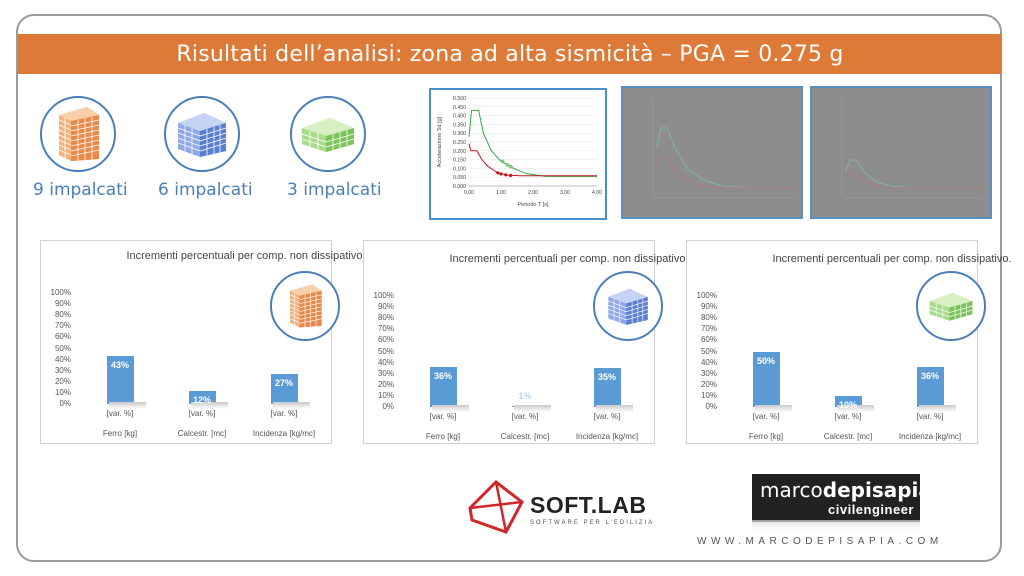 The width and height of the screenshot is (1024, 576). Describe the element at coordinates (847, 404) in the screenshot. I see `chart-data-label: 10%` at that location.